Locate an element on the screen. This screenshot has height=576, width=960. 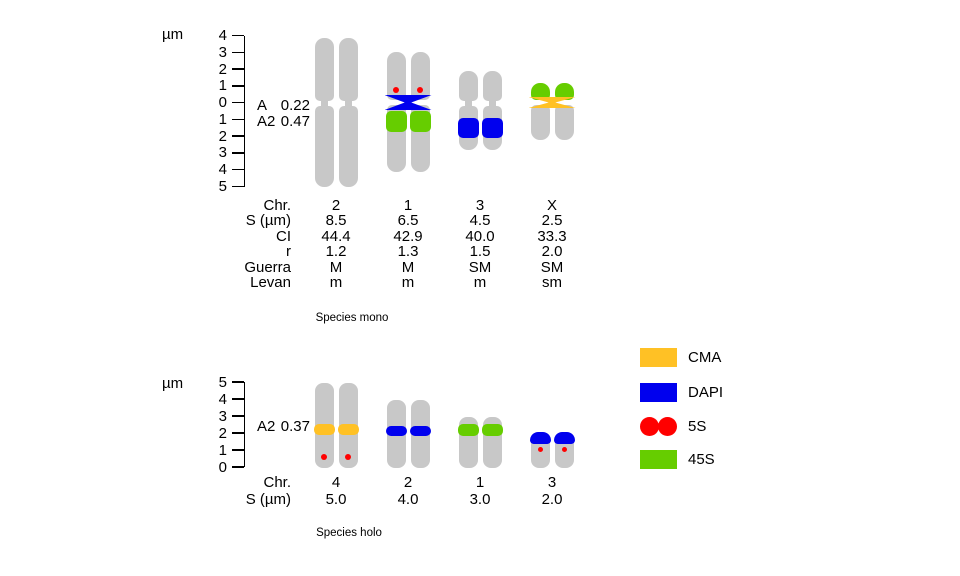
axis-tick-label: 5 is located at coordinates (222, 382).